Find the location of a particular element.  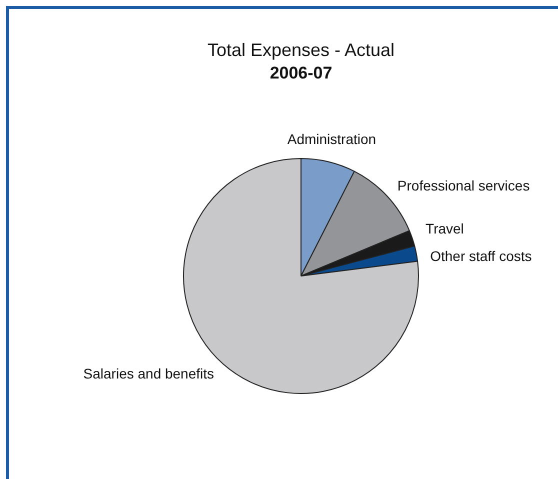

slice-label: Administration is located at coordinates (331, 138).